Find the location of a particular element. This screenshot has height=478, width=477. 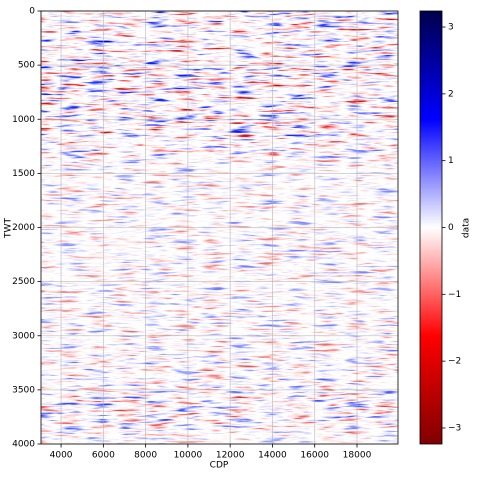

x-tick-label: 10000 is located at coordinates (188, 456).